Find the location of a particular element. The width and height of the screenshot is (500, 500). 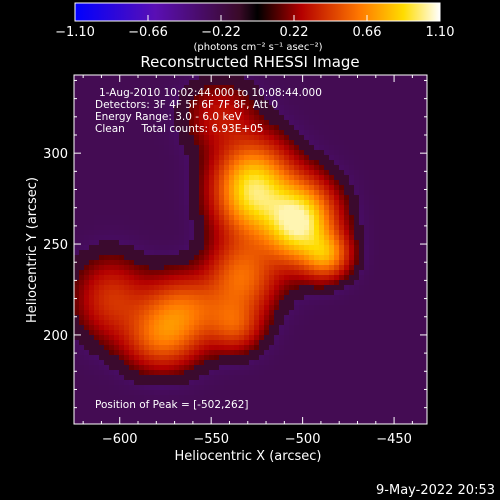

colorbar-ticks is located at coordinates (257, 18).